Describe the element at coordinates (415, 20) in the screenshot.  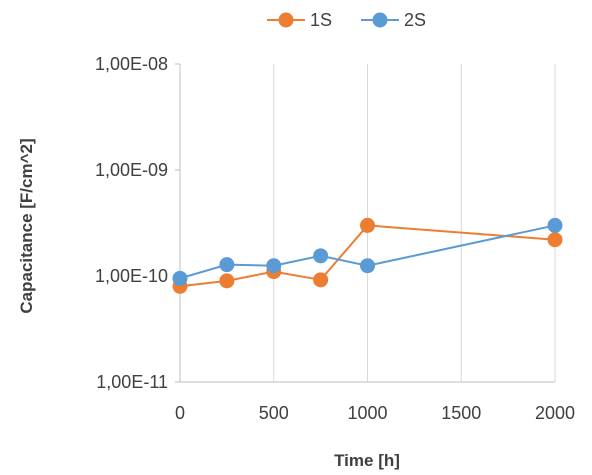
I see `legend-label: 2S` at that location.